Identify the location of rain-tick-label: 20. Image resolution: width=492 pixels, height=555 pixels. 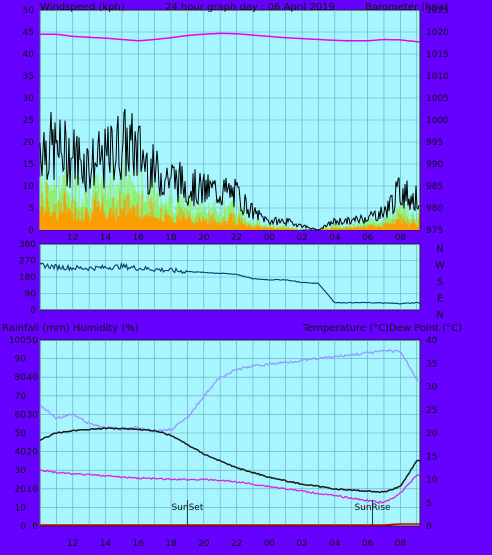
(33, 453).